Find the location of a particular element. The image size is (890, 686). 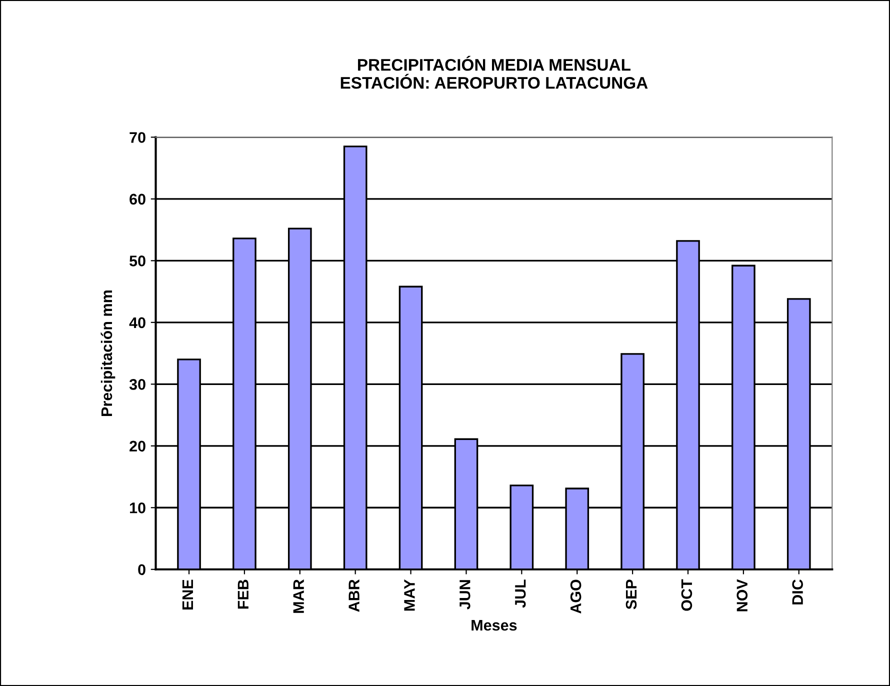

x-tick-label: MAY is located at coordinates (409, 595).